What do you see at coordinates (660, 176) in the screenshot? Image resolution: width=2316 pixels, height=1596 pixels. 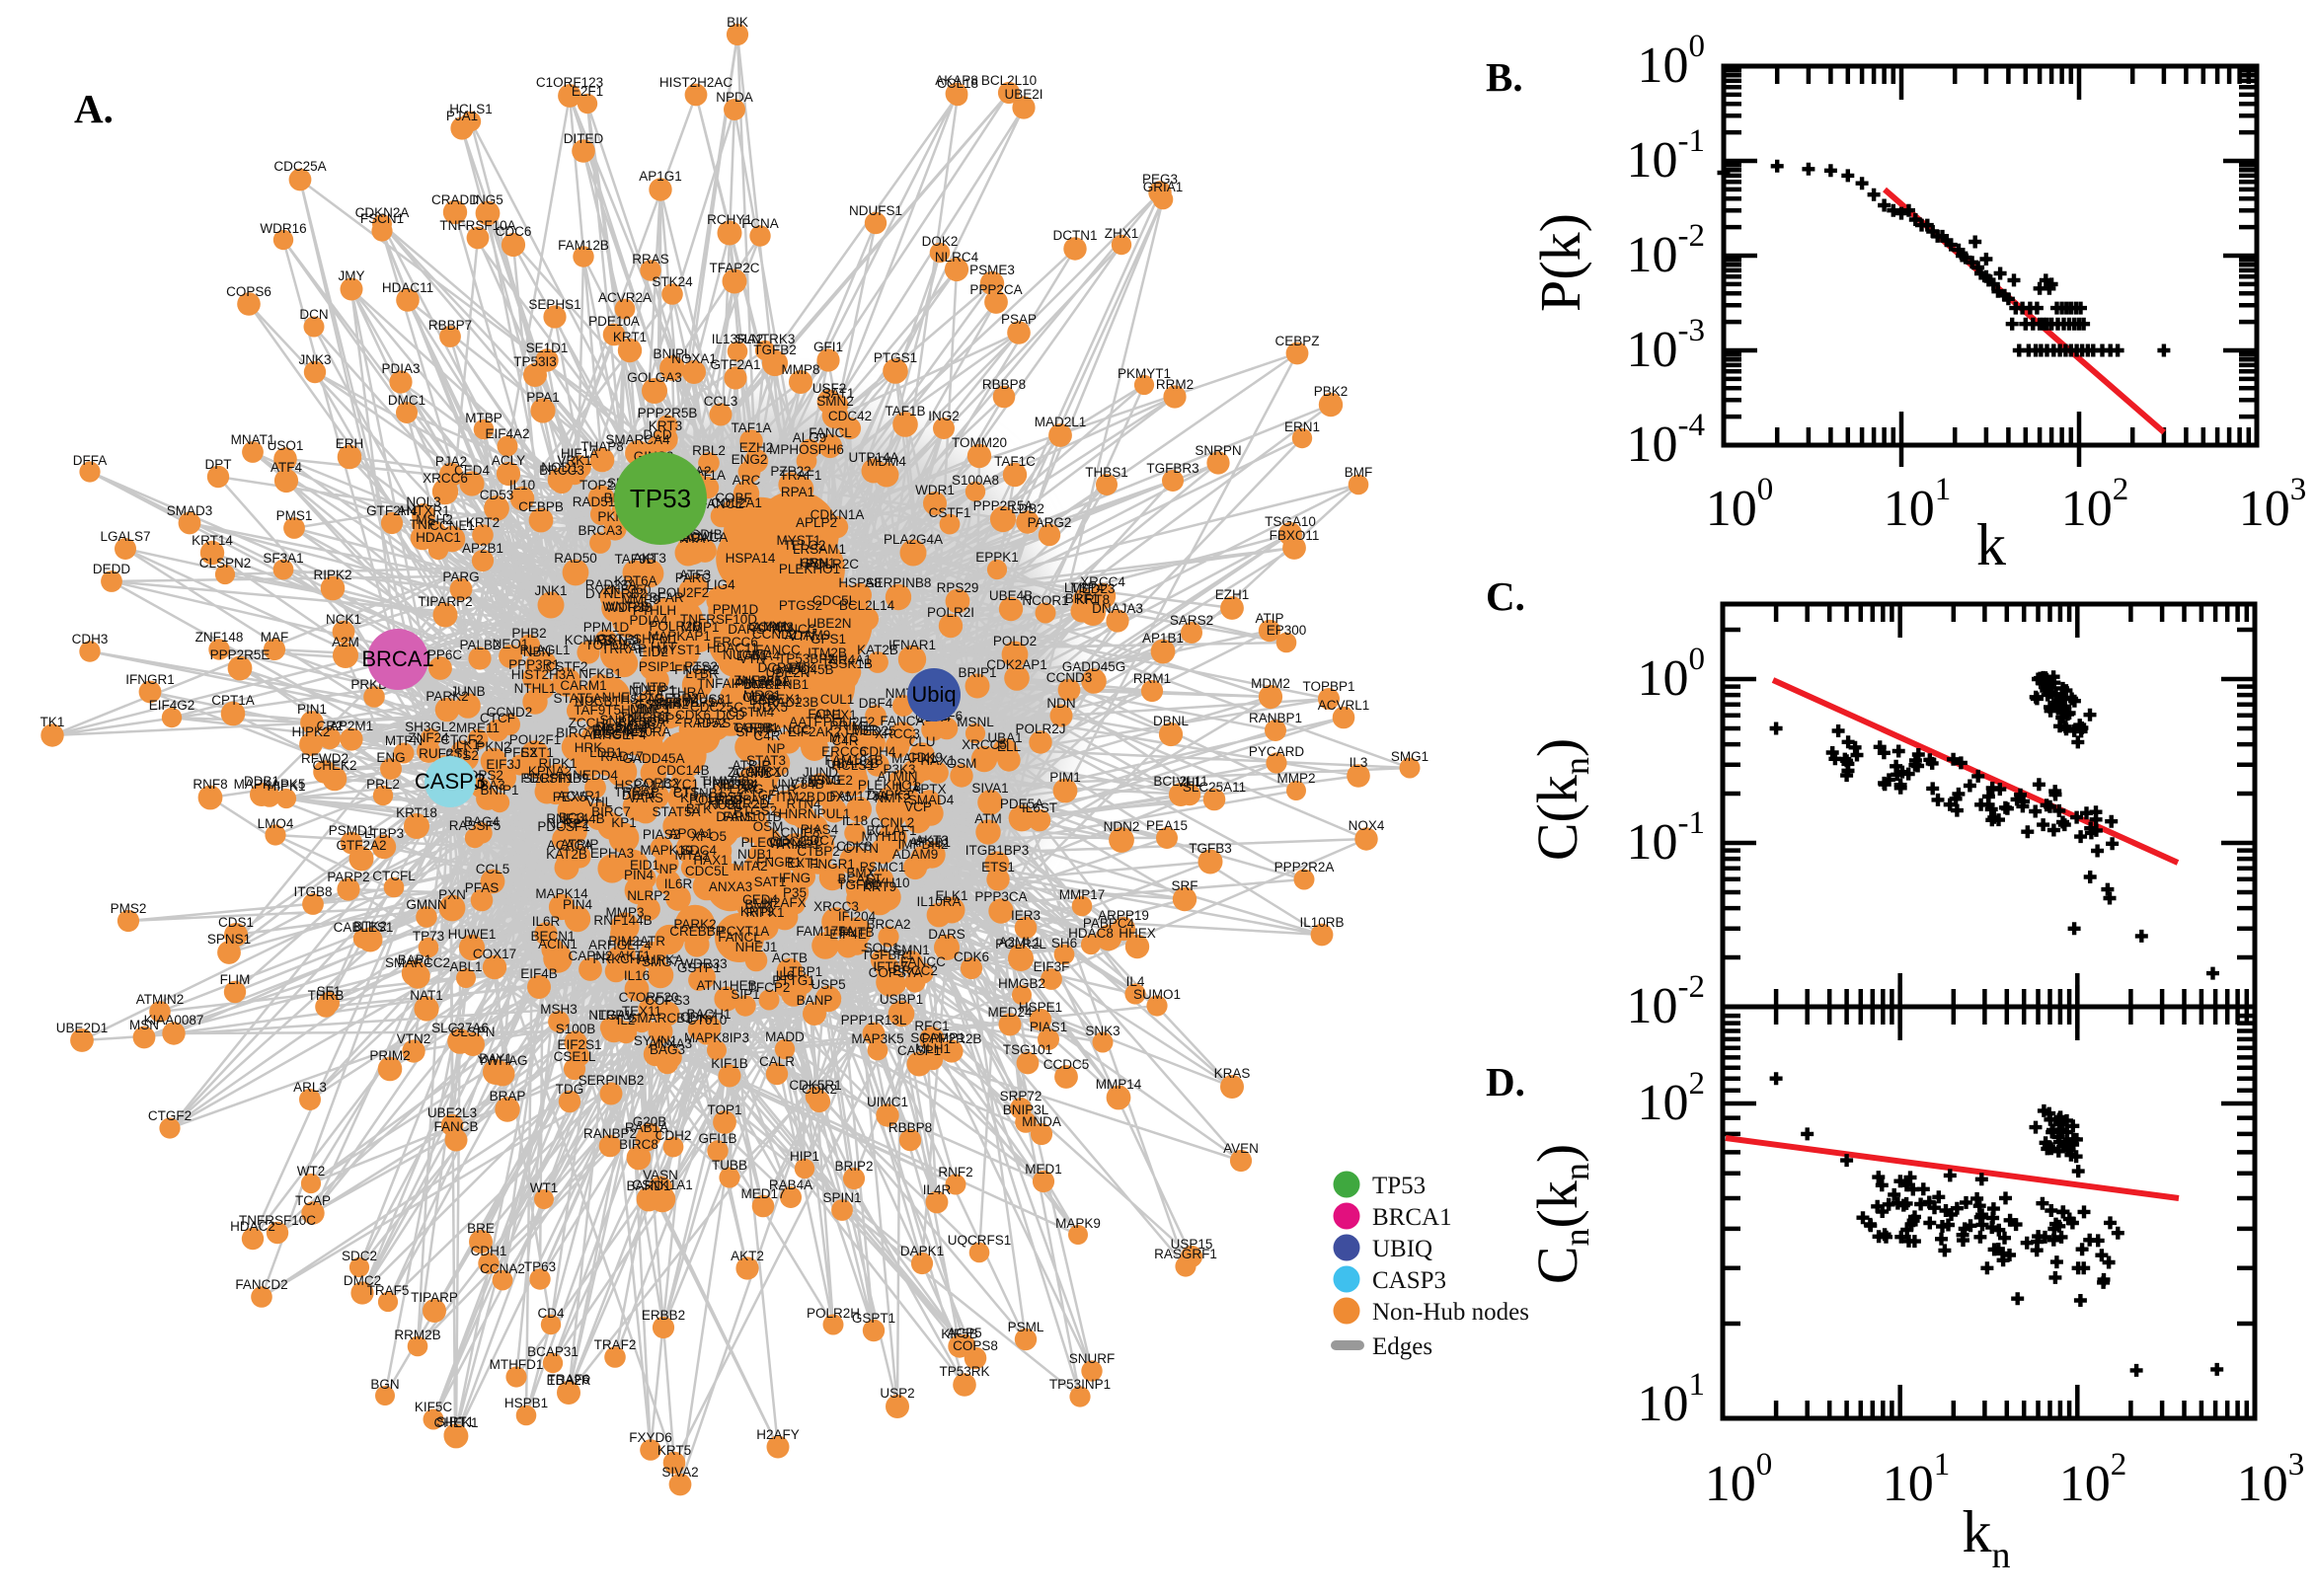 I see `svg-text: AP1G1` at bounding box center [660, 176].